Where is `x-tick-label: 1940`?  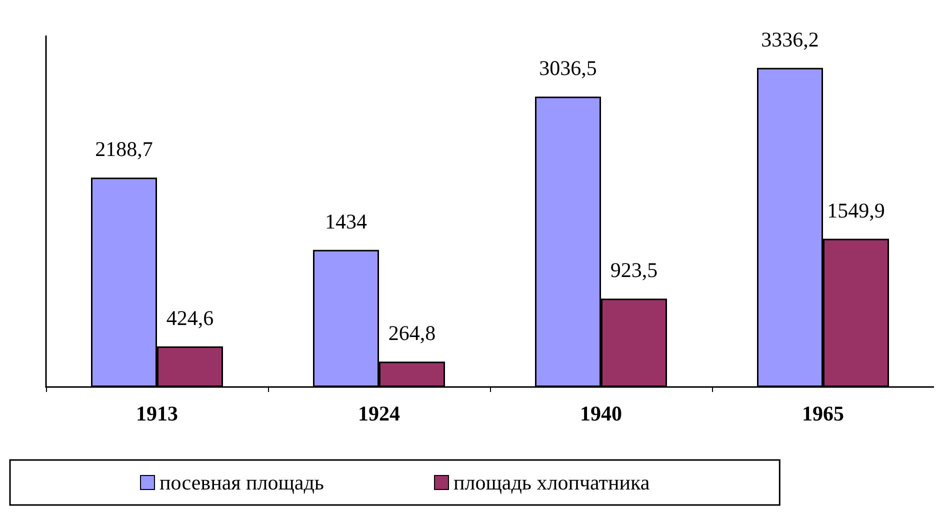 x-tick-label: 1940 is located at coordinates (601, 414).